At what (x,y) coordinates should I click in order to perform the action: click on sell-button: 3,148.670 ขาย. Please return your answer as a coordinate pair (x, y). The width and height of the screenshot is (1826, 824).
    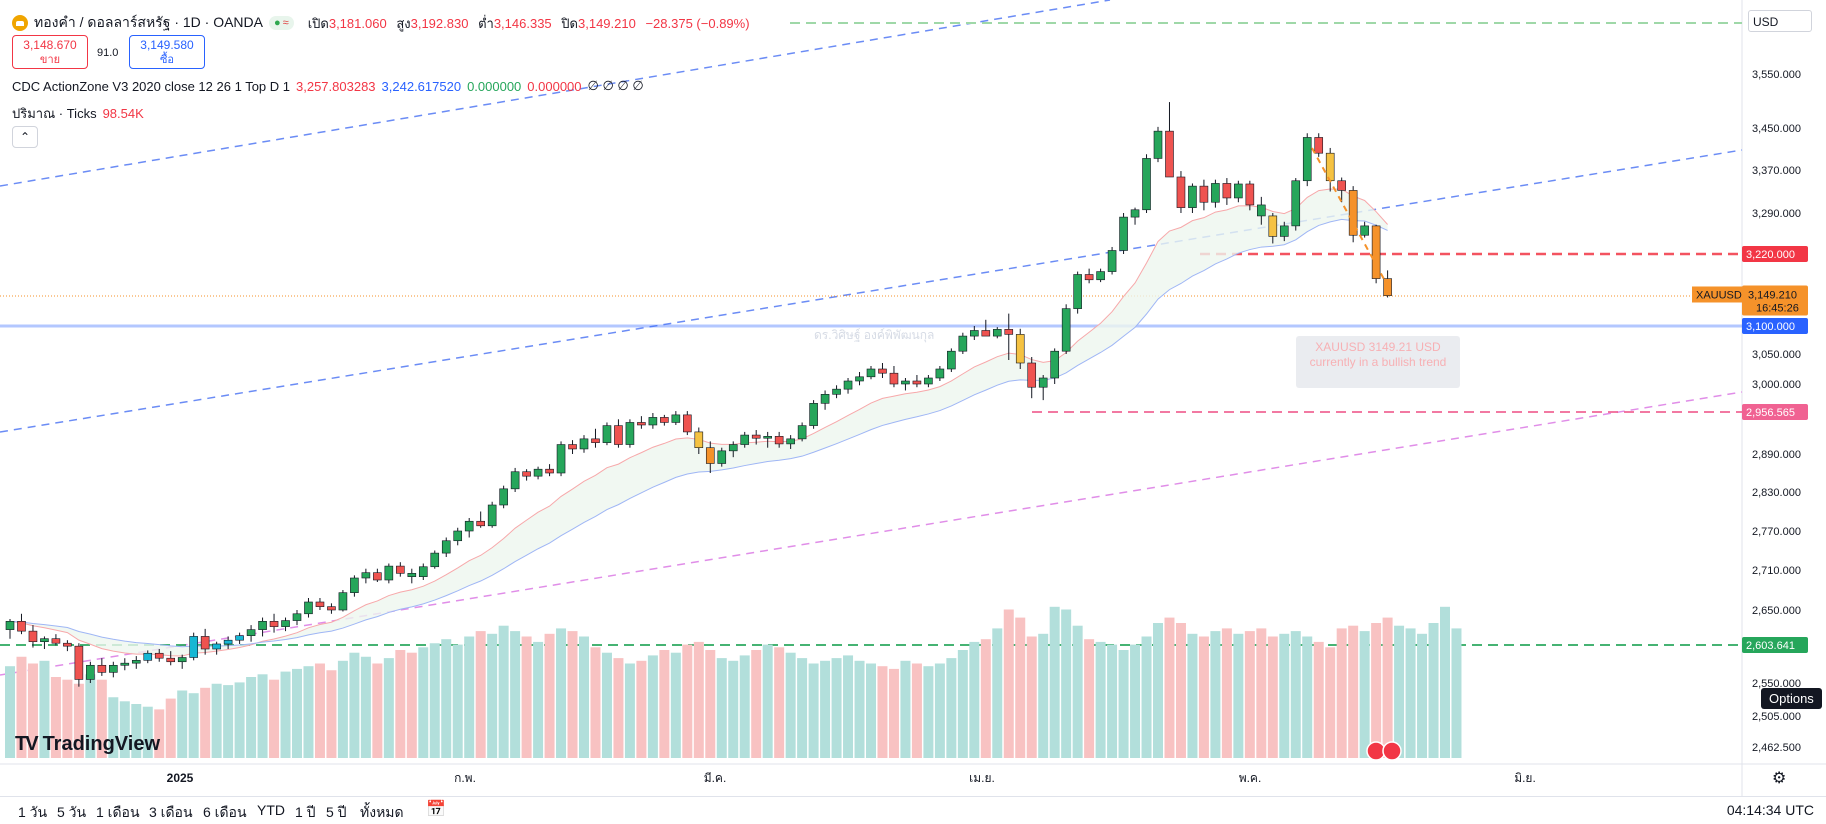
    Looking at the image, I should click on (50, 52).